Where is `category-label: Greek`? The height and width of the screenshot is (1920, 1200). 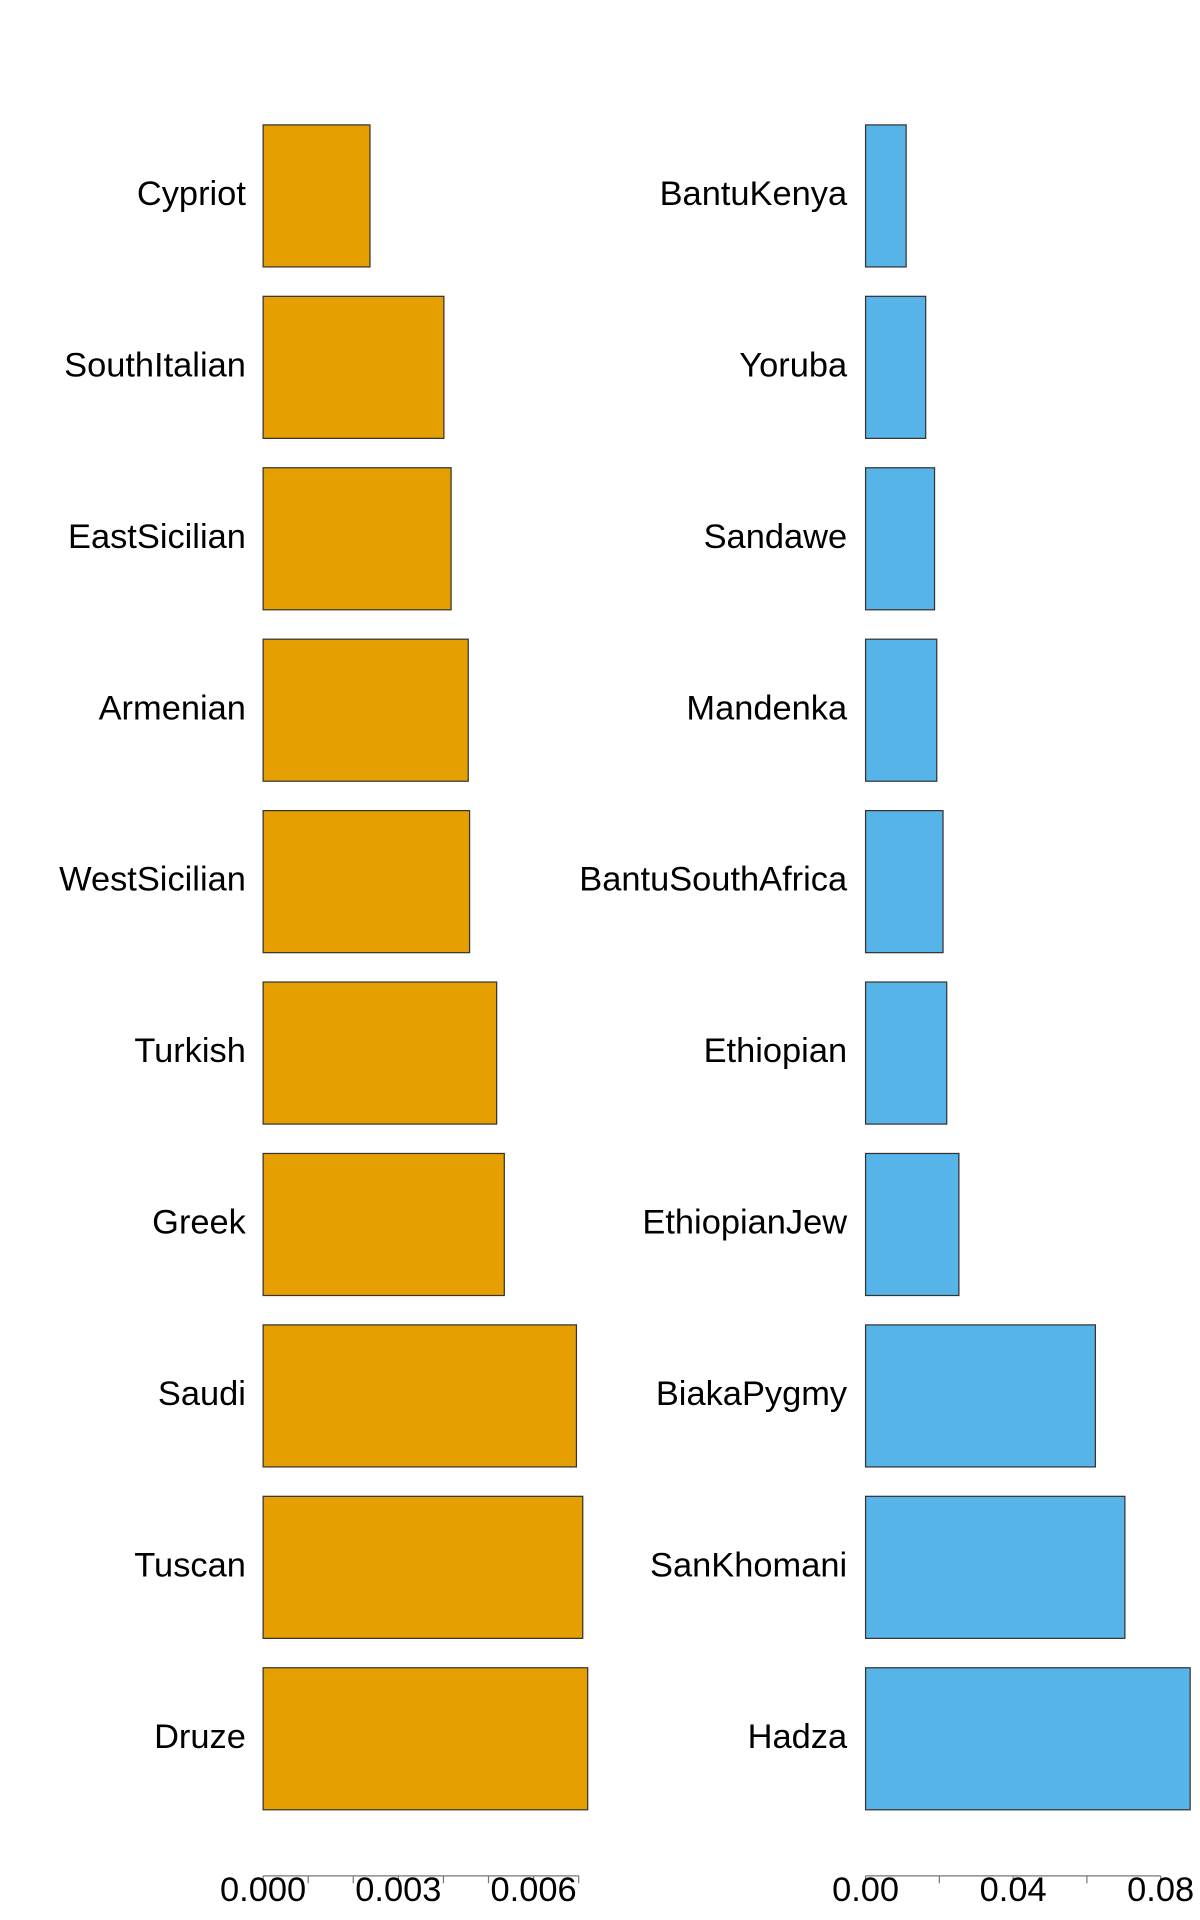
category-label: Greek is located at coordinates (199, 1223).